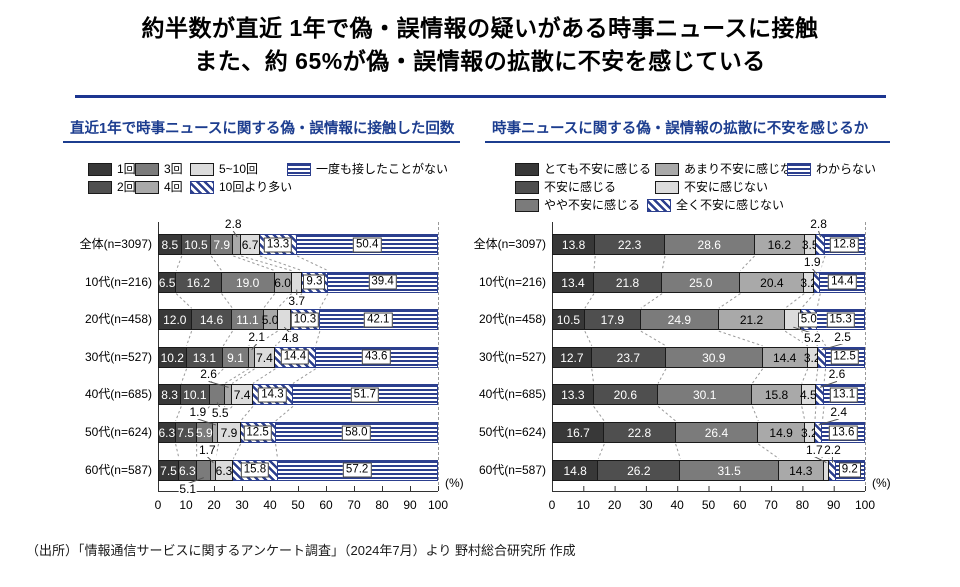  Describe the element at coordinates (454, 483) in the screenshot. I see `percent-unit-label: (%)` at that location.